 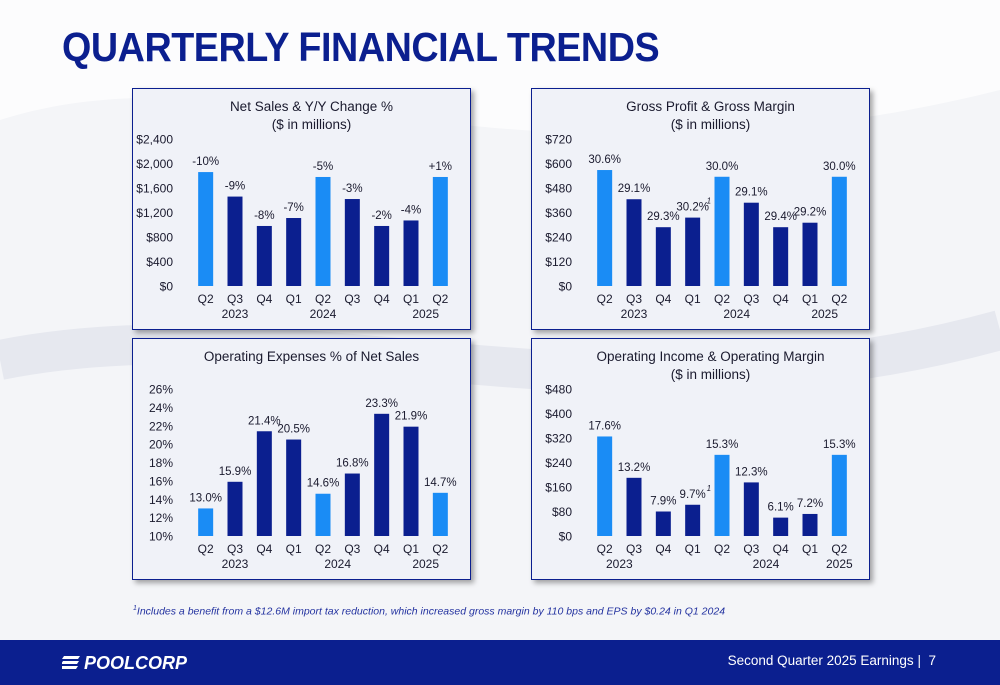 I want to click on data-label: 15.9%, so click(x=235, y=472).